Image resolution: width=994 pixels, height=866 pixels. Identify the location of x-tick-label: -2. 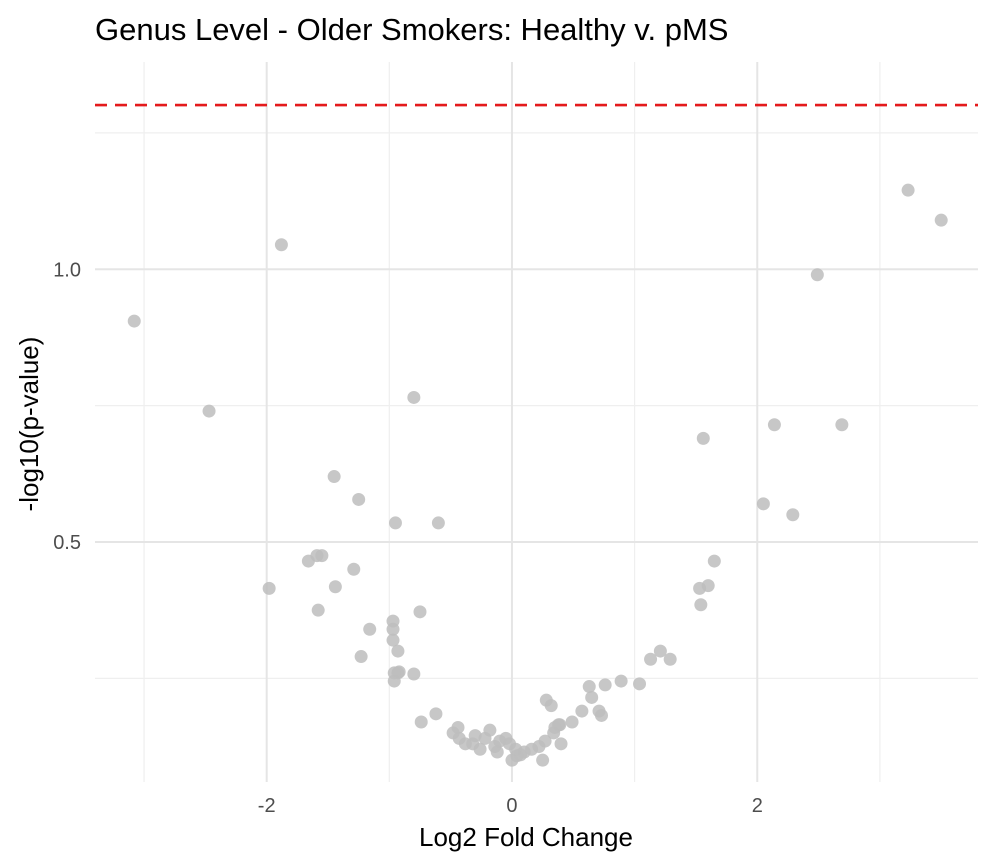
(267, 806).